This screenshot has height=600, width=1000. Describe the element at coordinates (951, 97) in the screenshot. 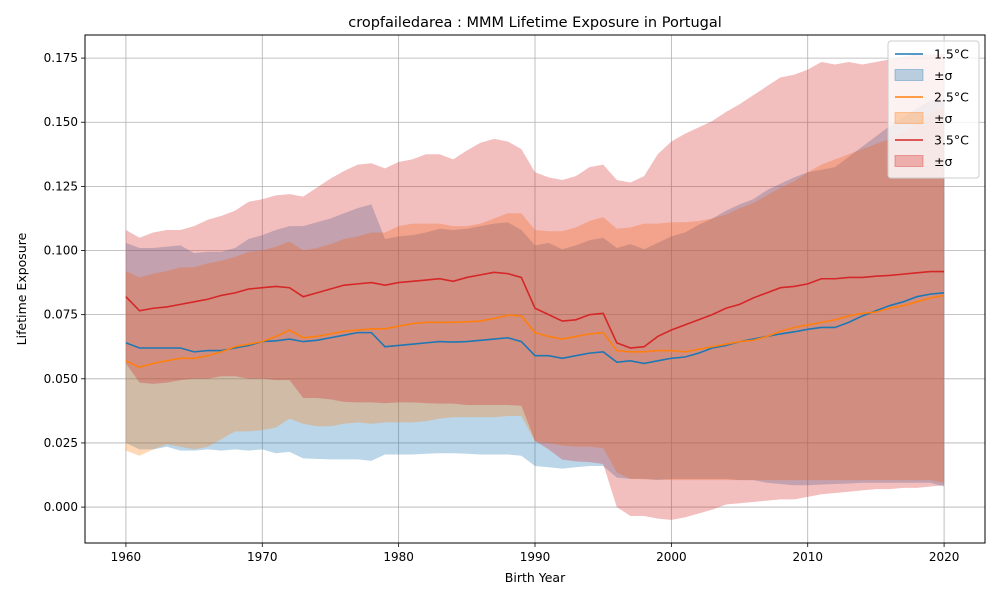

I see `legend-label: 2.5°C` at that location.